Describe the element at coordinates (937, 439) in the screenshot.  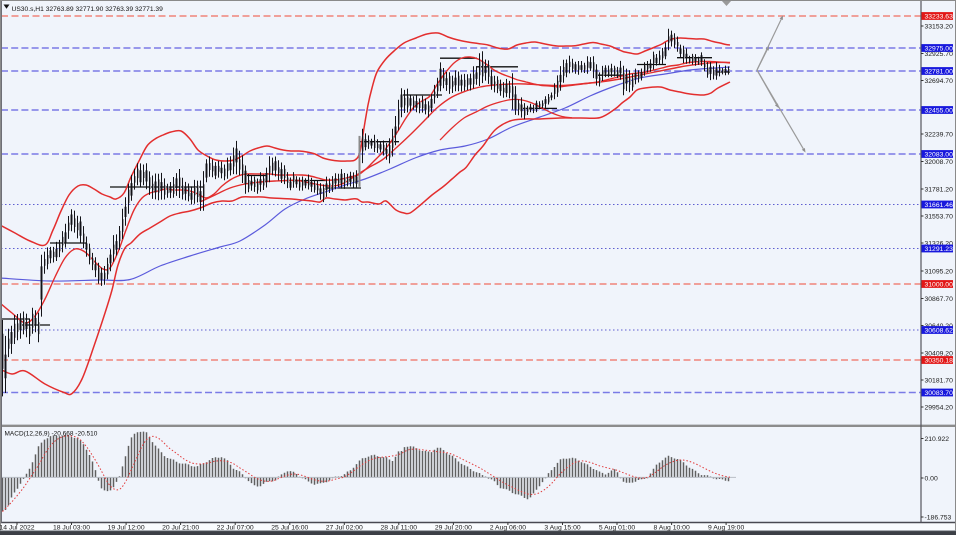
I see `svg-text: 210.922` at that location.